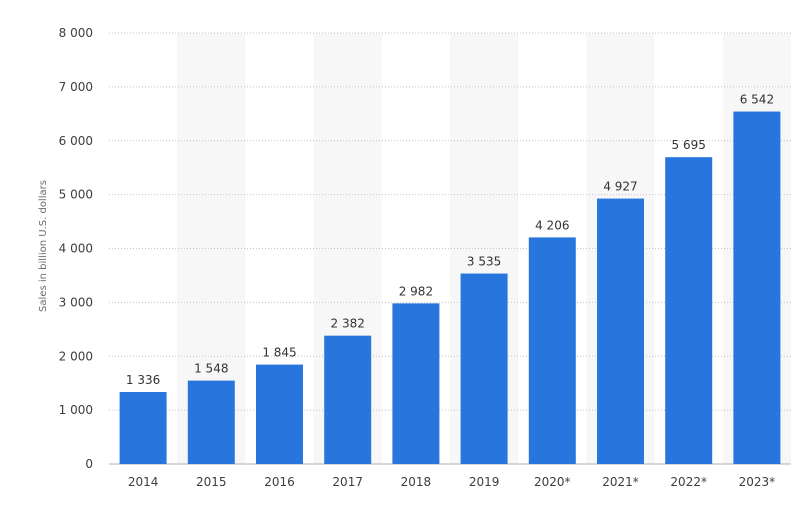 Image resolution: width=799 pixels, height=513 pixels. Describe the element at coordinates (348, 324) in the screenshot. I see `bar-value-label: 2 382` at that location.